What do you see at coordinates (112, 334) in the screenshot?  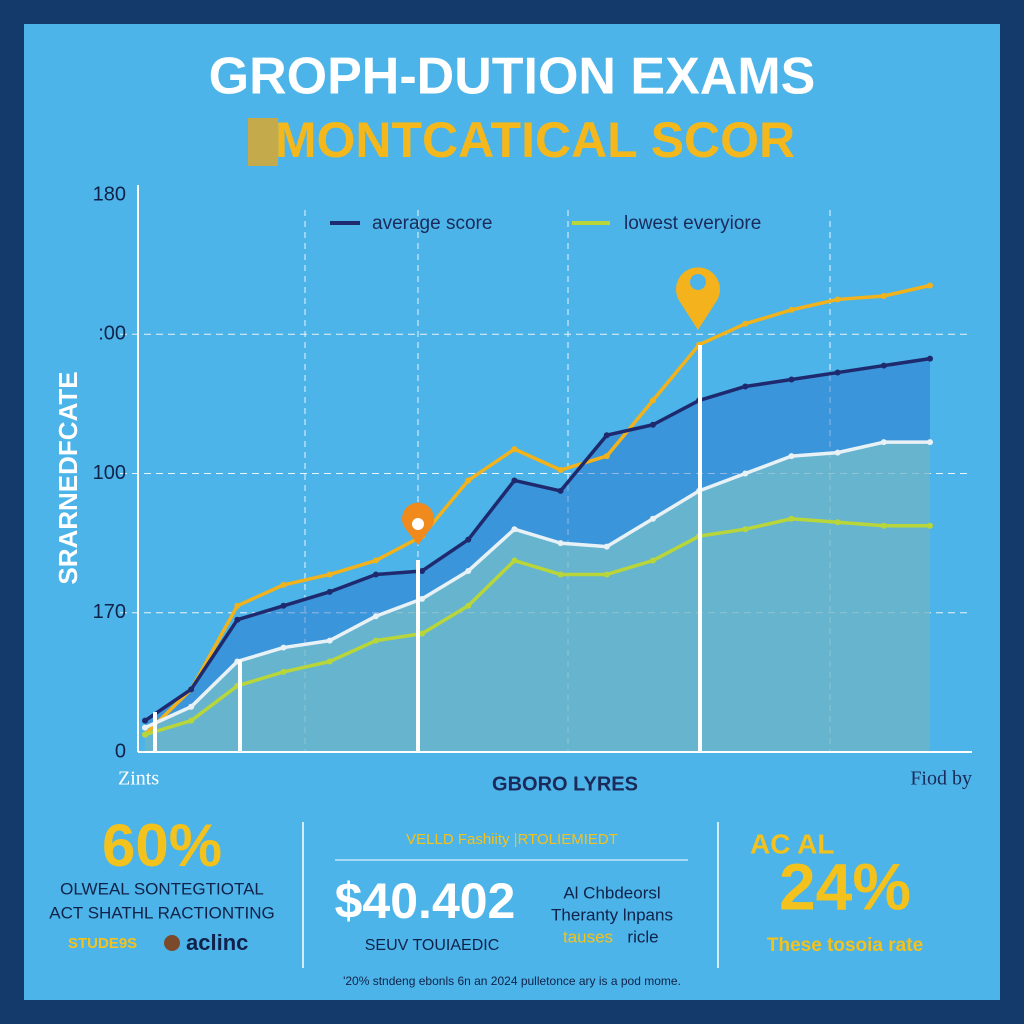 I see `y-tick-label: :00` at bounding box center [112, 334].